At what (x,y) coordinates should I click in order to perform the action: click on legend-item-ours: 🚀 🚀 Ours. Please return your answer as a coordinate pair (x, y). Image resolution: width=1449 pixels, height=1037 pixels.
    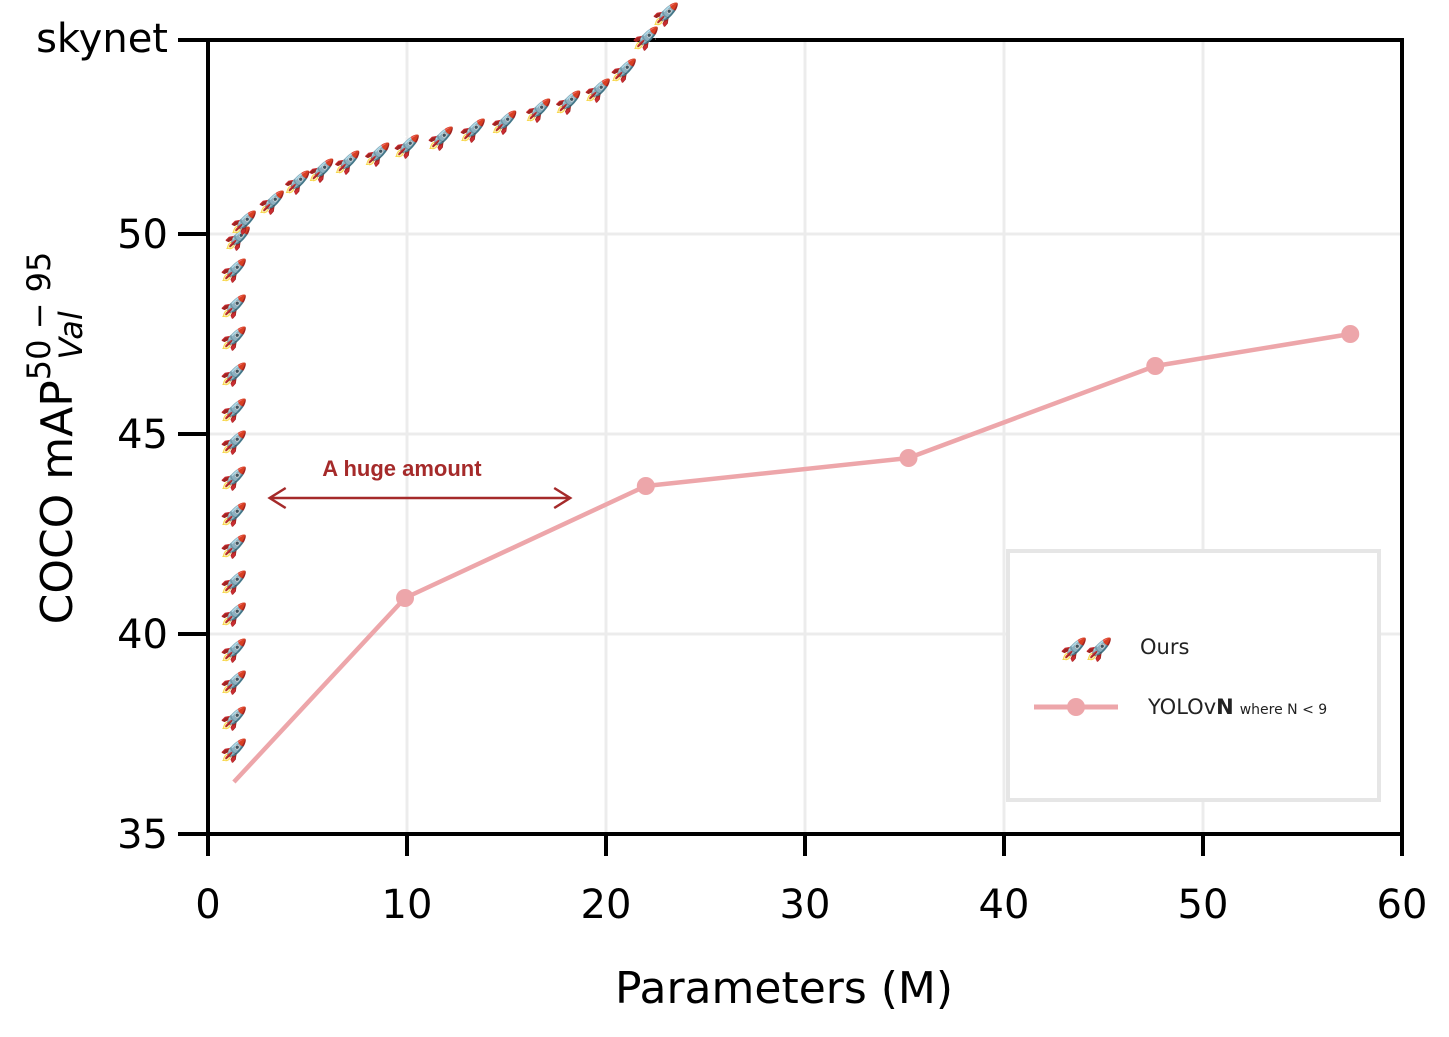
    Looking at the image, I should click on (1124, 648).